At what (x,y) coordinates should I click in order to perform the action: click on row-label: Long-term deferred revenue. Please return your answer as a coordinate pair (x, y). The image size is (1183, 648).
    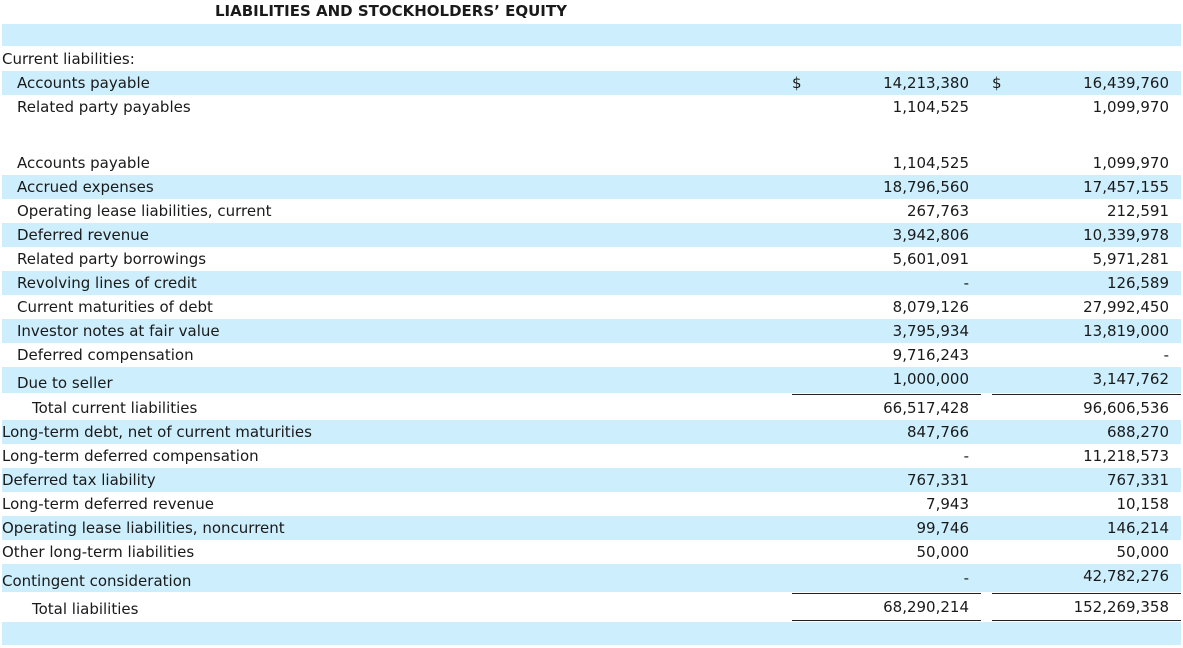
    Looking at the image, I should click on (108, 504).